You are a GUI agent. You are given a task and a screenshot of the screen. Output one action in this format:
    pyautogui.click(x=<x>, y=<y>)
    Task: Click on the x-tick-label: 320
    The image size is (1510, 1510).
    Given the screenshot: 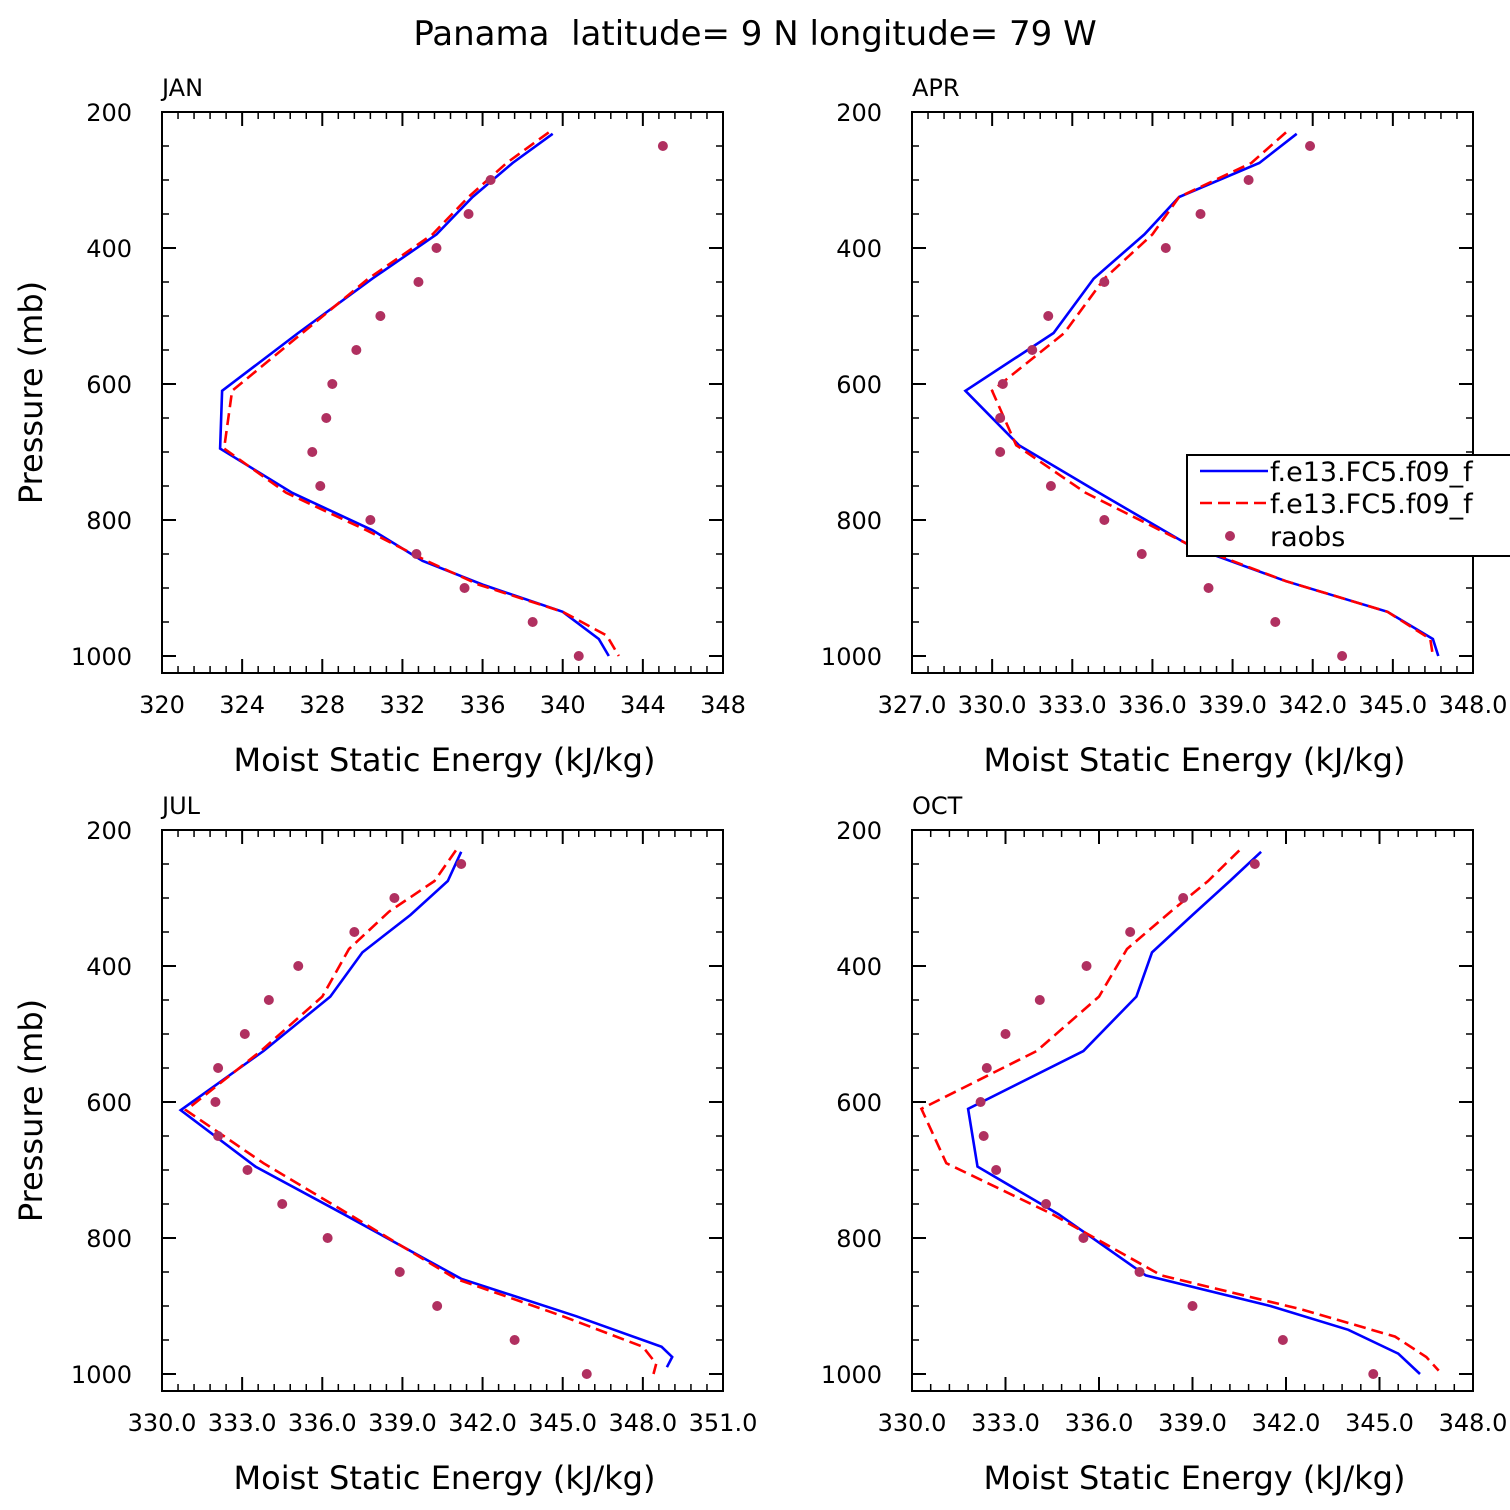 What is the action you would take?
    pyautogui.click(x=162, y=705)
    